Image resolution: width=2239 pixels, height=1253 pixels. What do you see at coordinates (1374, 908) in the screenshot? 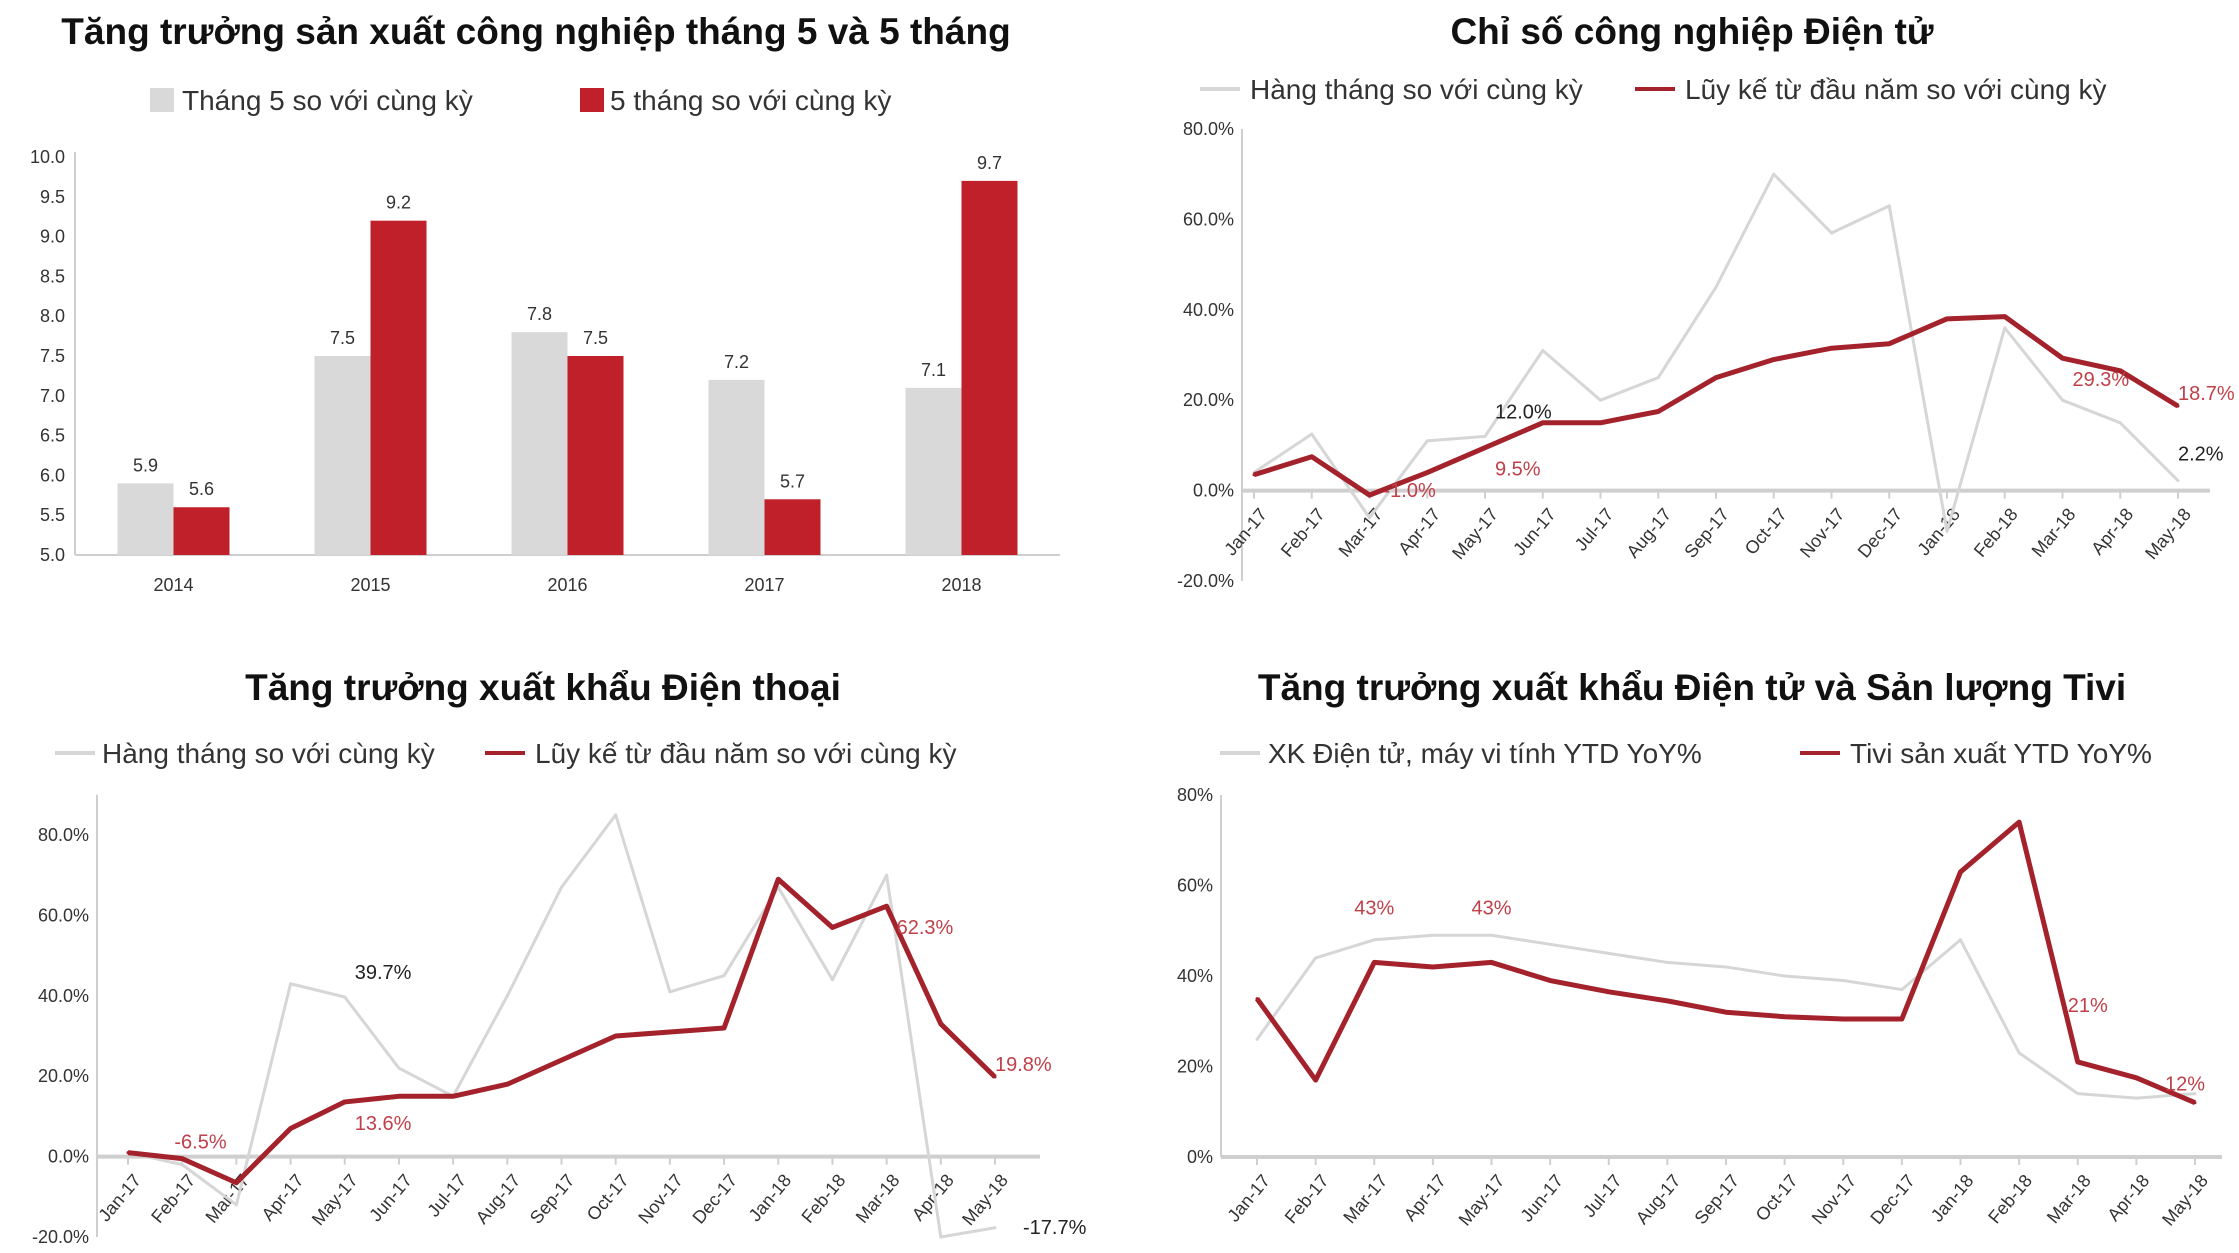
I see `data-label: 43%` at bounding box center [1374, 908].